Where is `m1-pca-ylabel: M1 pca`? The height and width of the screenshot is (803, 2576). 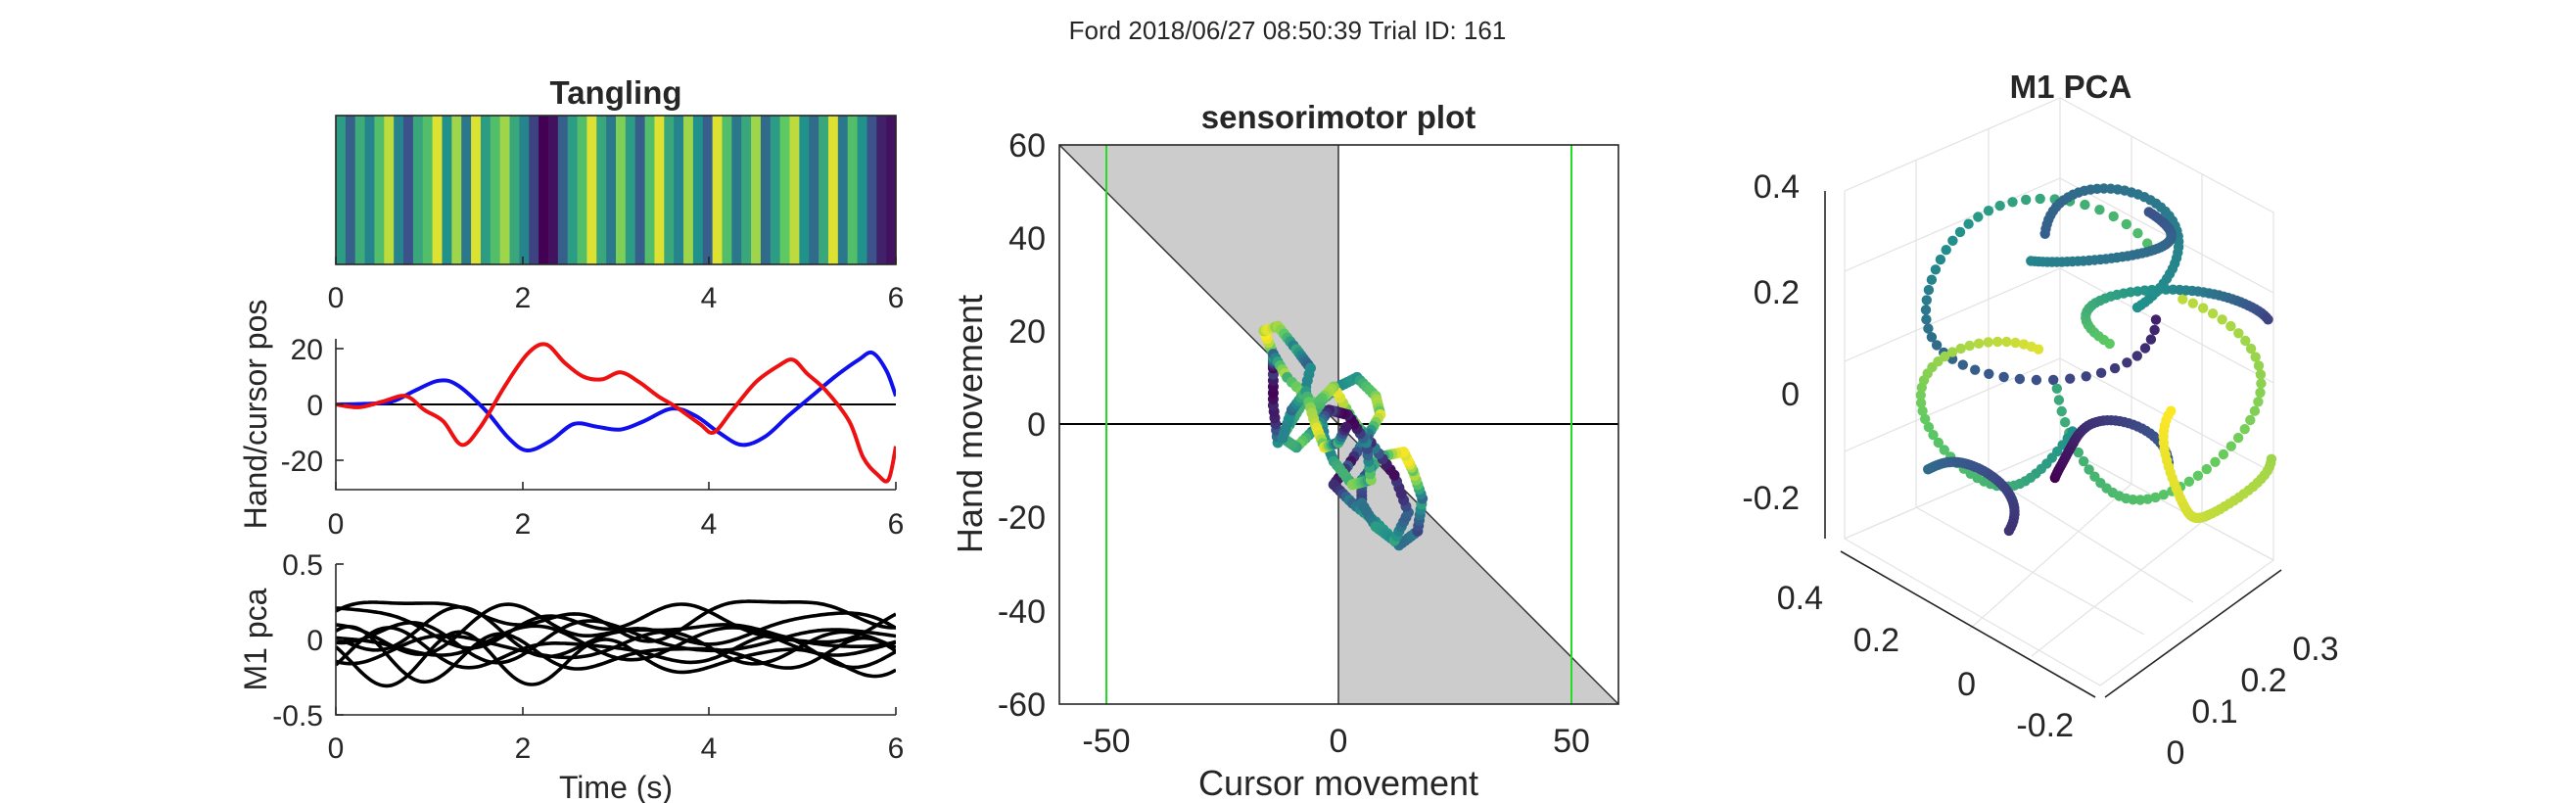 m1-pca-ylabel: M1 pca is located at coordinates (255, 639).